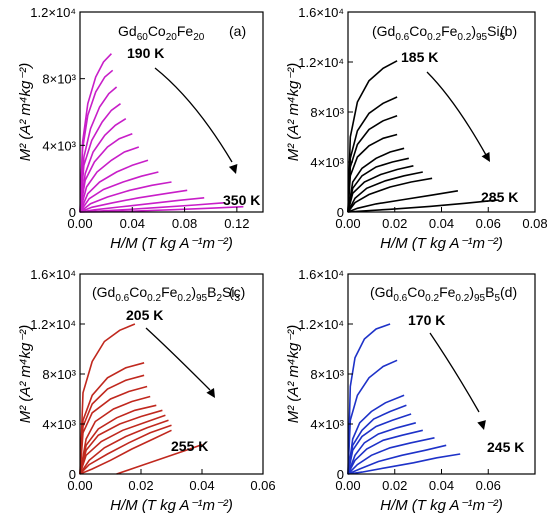  What do you see at coordinates (145, 53) in the screenshot?
I see `start-temperature-label: 190 K` at bounding box center [145, 53].